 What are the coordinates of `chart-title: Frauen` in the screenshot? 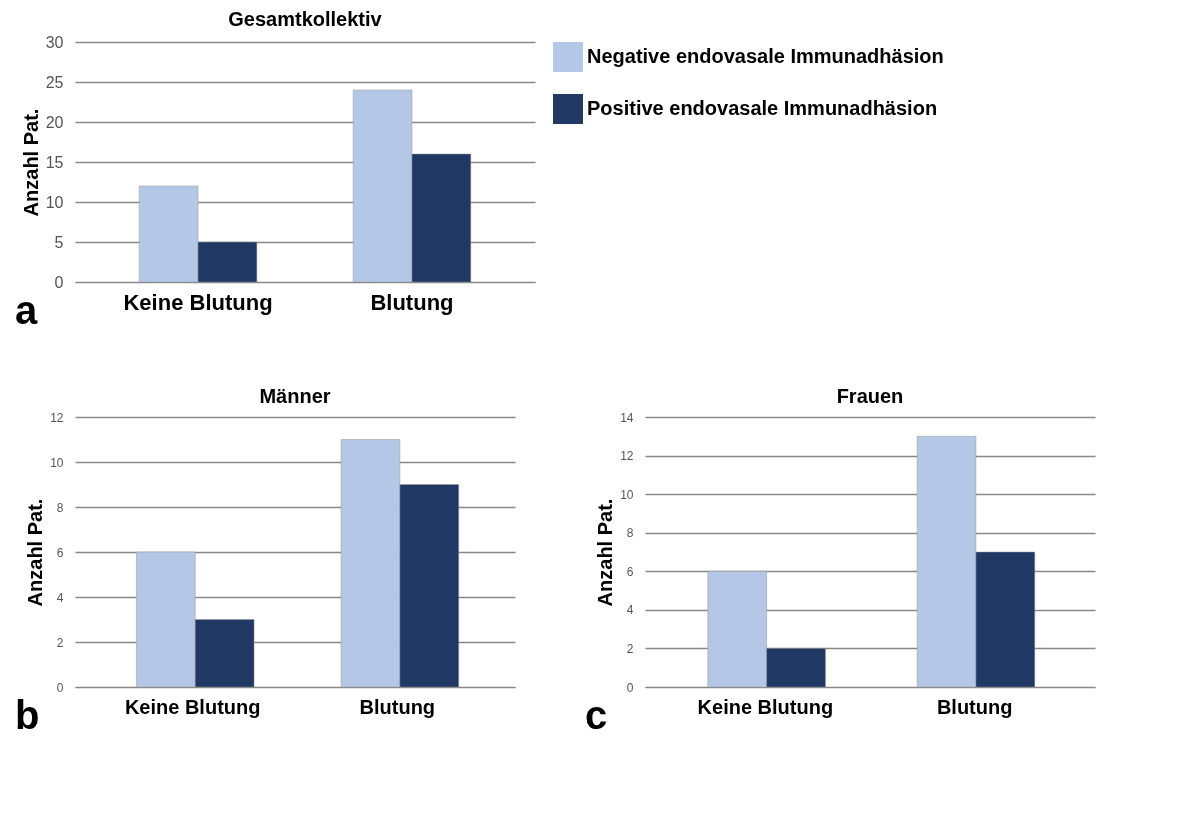 It's located at (870, 396).